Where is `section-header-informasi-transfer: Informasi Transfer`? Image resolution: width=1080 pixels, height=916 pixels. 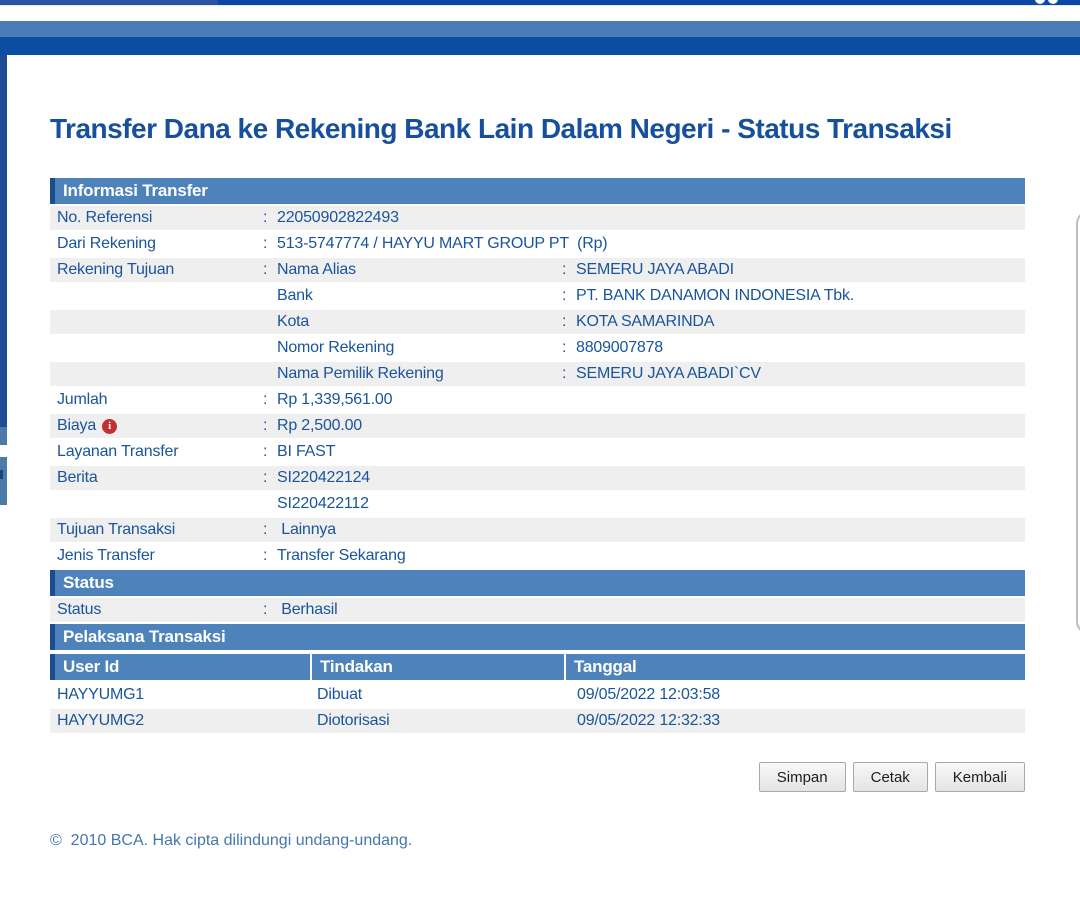
section-header-informasi-transfer: Informasi Transfer is located at coordinates (537, 191).